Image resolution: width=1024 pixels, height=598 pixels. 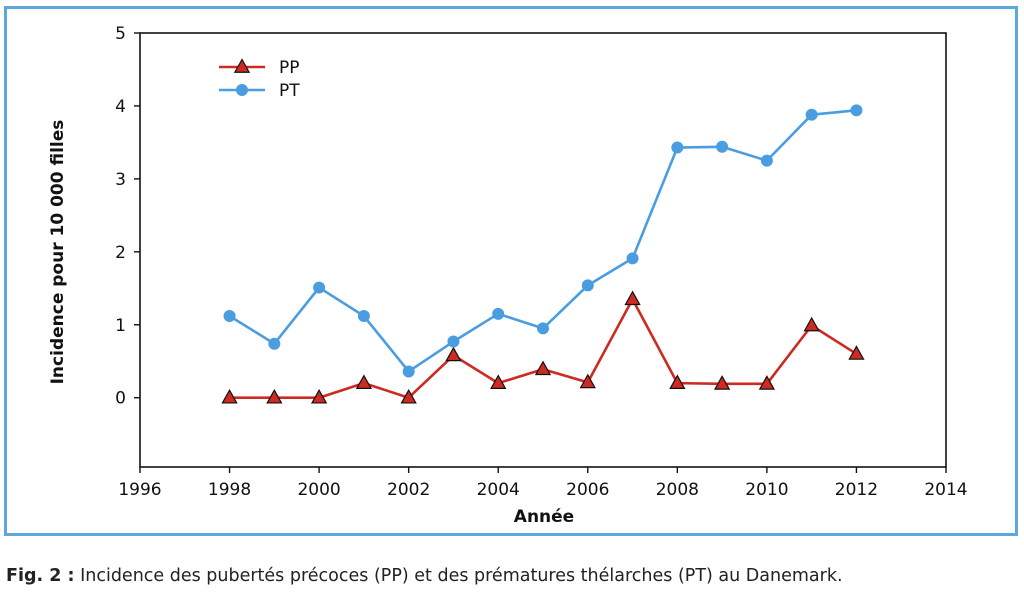 What do you see at coordinates (120, 399) in the screenshot?
I see `y-tick-label: 0` at bounding box center [120, 399].